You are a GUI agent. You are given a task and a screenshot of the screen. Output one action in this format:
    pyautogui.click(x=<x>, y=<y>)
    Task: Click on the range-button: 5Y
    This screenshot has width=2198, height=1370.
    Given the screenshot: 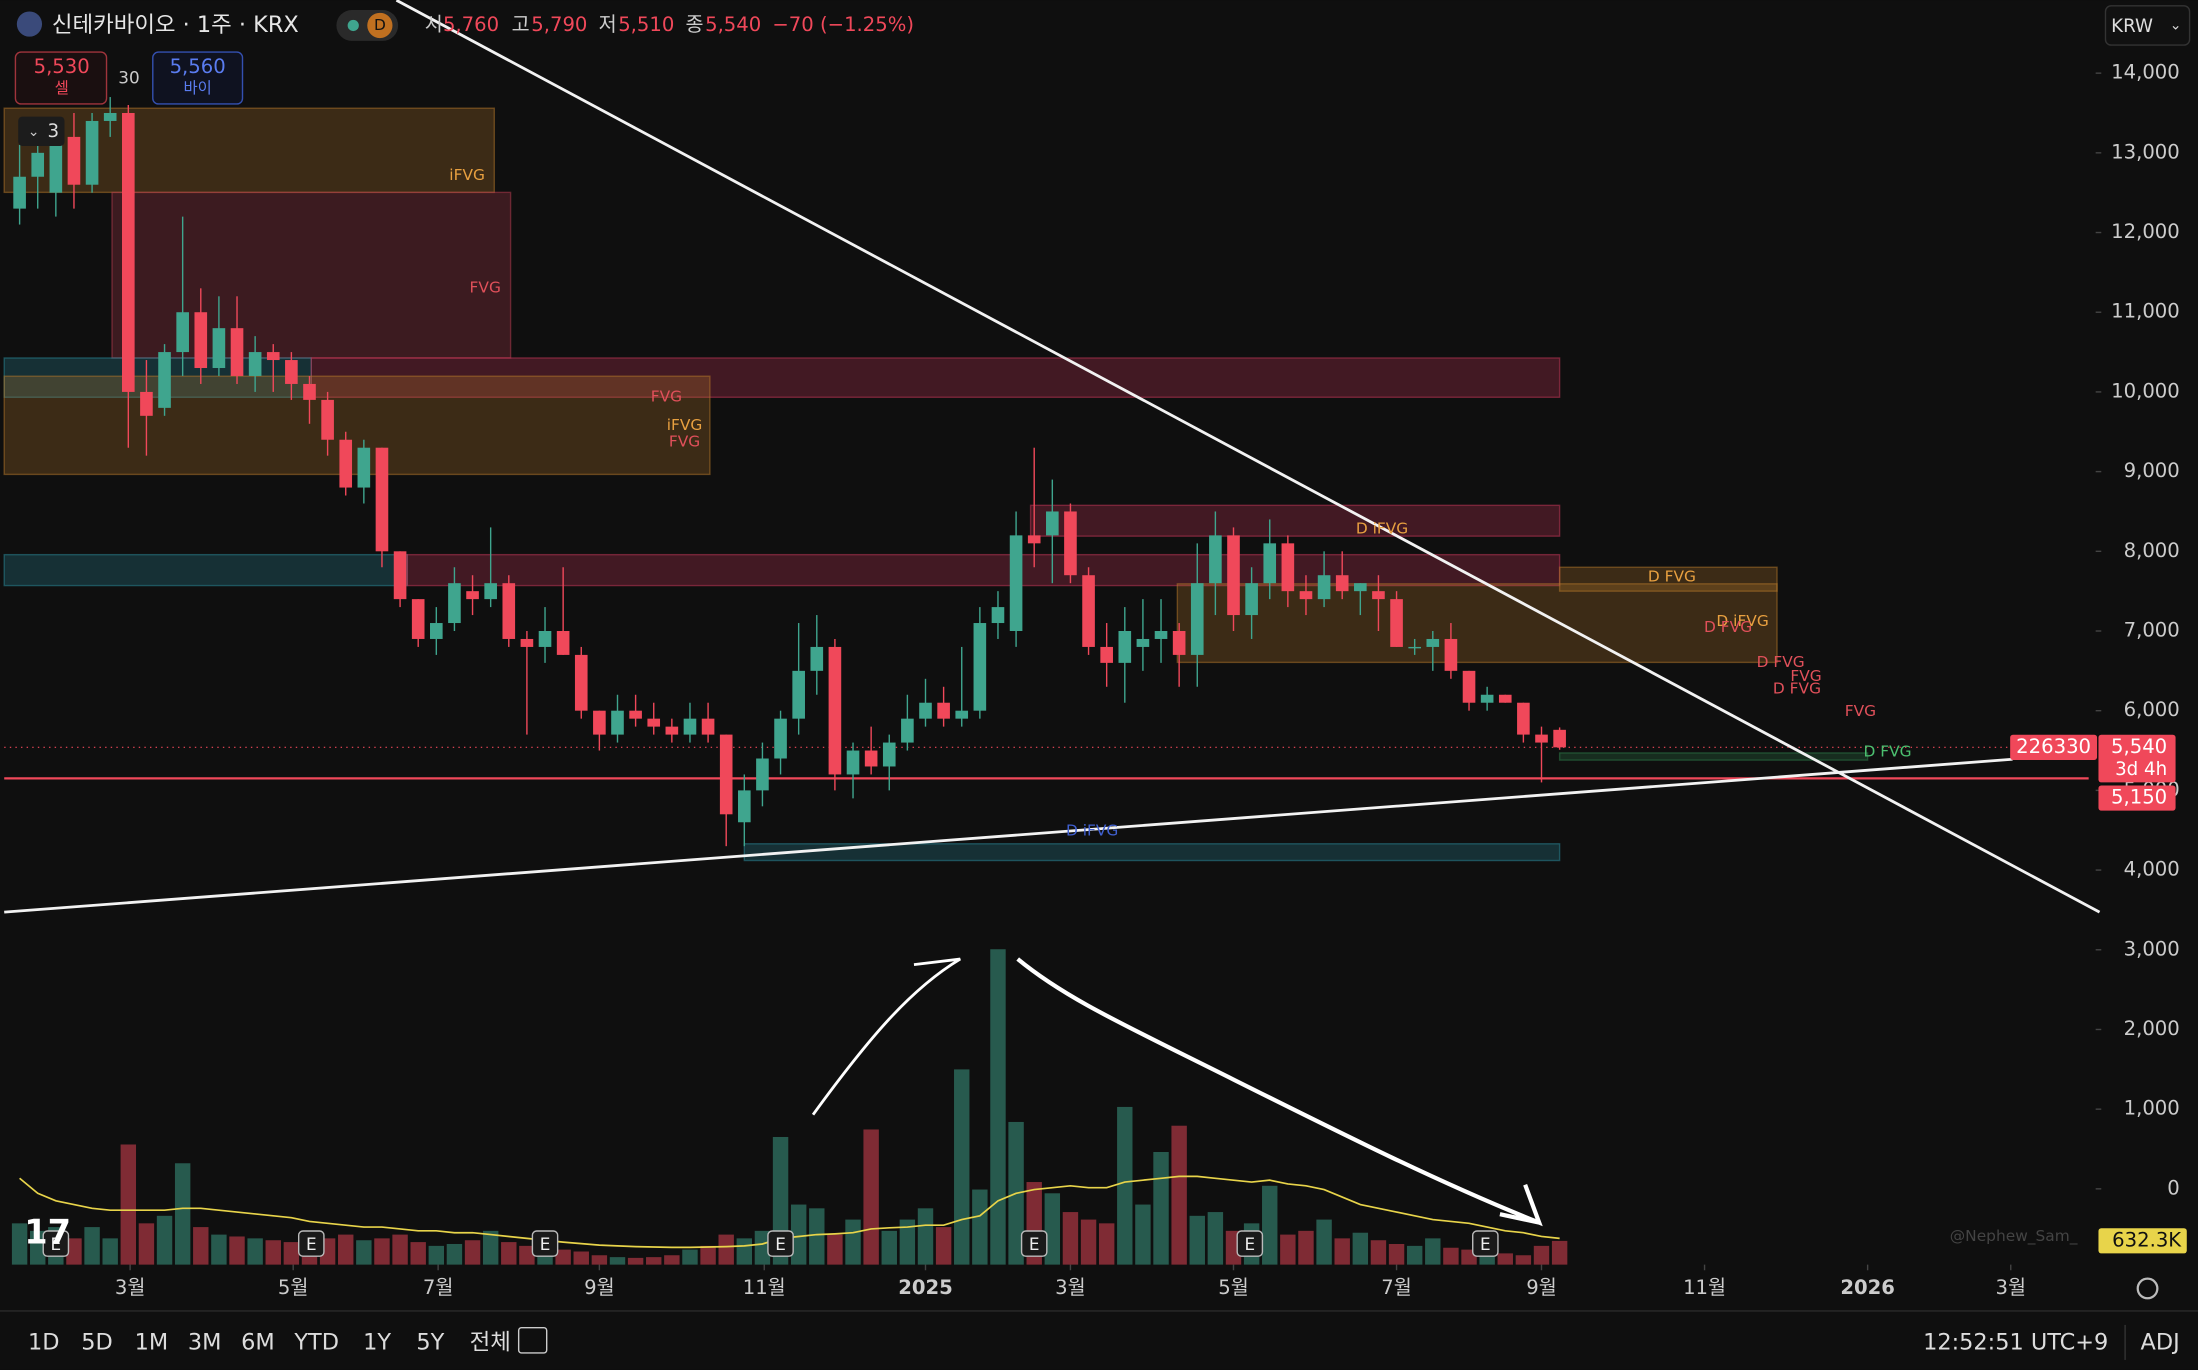 What is the action you would take?
    pyautogui.click(x=430, y=1343)
    